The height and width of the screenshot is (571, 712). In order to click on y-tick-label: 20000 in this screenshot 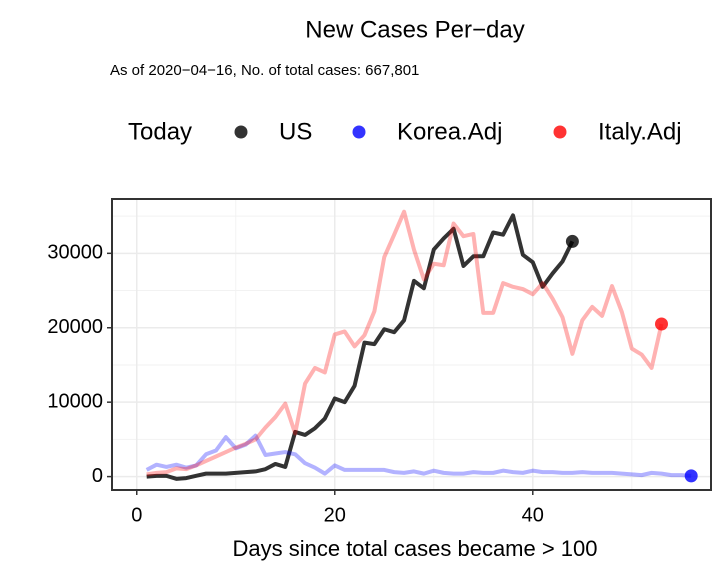, I will do `click(75, 327)`.